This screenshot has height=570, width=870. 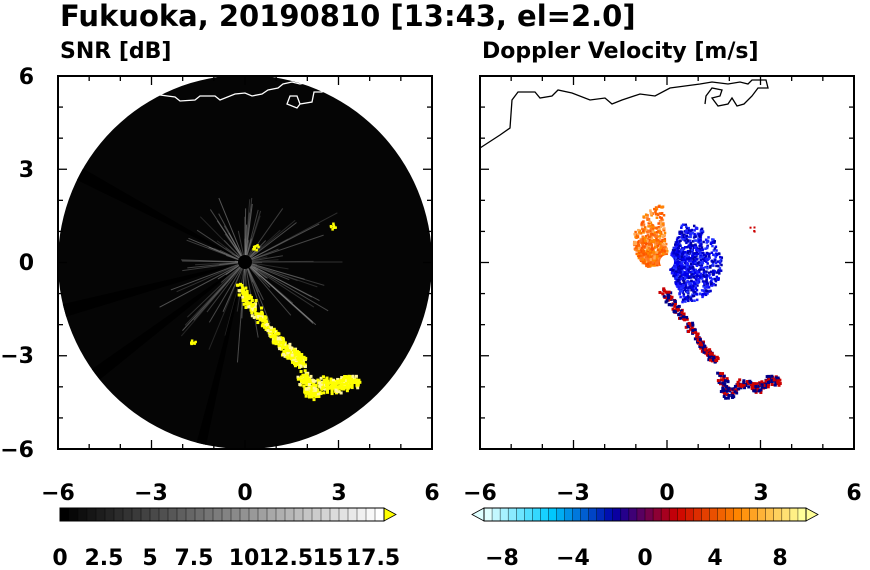 What do you see at coordinates (222, 514) in the screenshot?
I see `snr-colorbar-outline` at bounding box center [222, 514].